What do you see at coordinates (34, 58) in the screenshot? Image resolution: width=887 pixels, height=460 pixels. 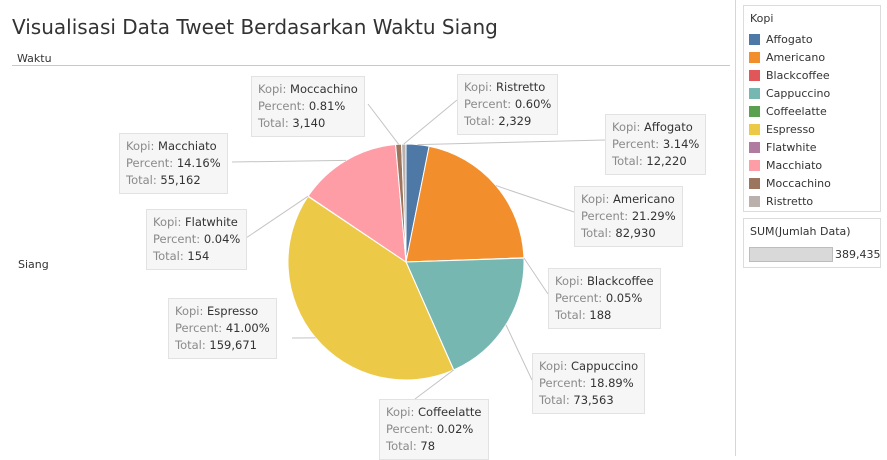 I see `column-header-waktu: Waktu` at bounding box center [34, 58].